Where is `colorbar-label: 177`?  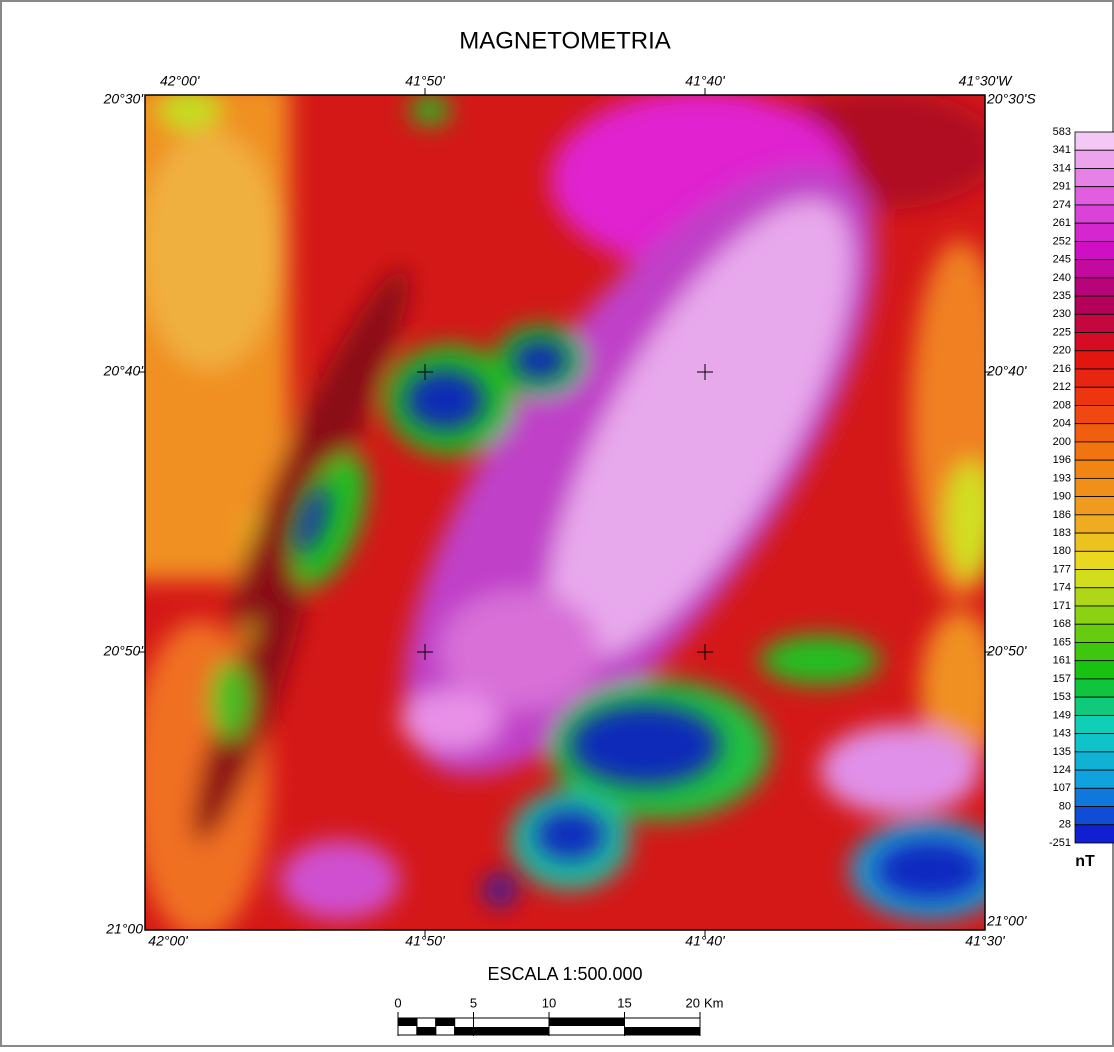 colorbar-label: 177 is located at coordinates (1062, 569).